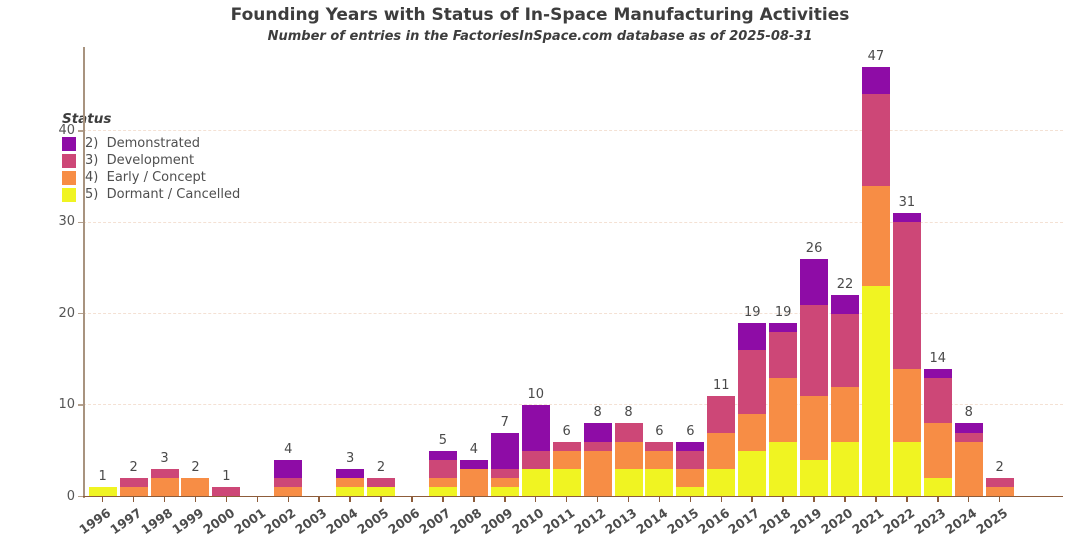 Image resolution: width=1080 pixels, height=540 pixels. What do you see at coordinates (566, 500) in the screenshot?
I see `x-tick-mark-2011` at bounding box center [566, 500].